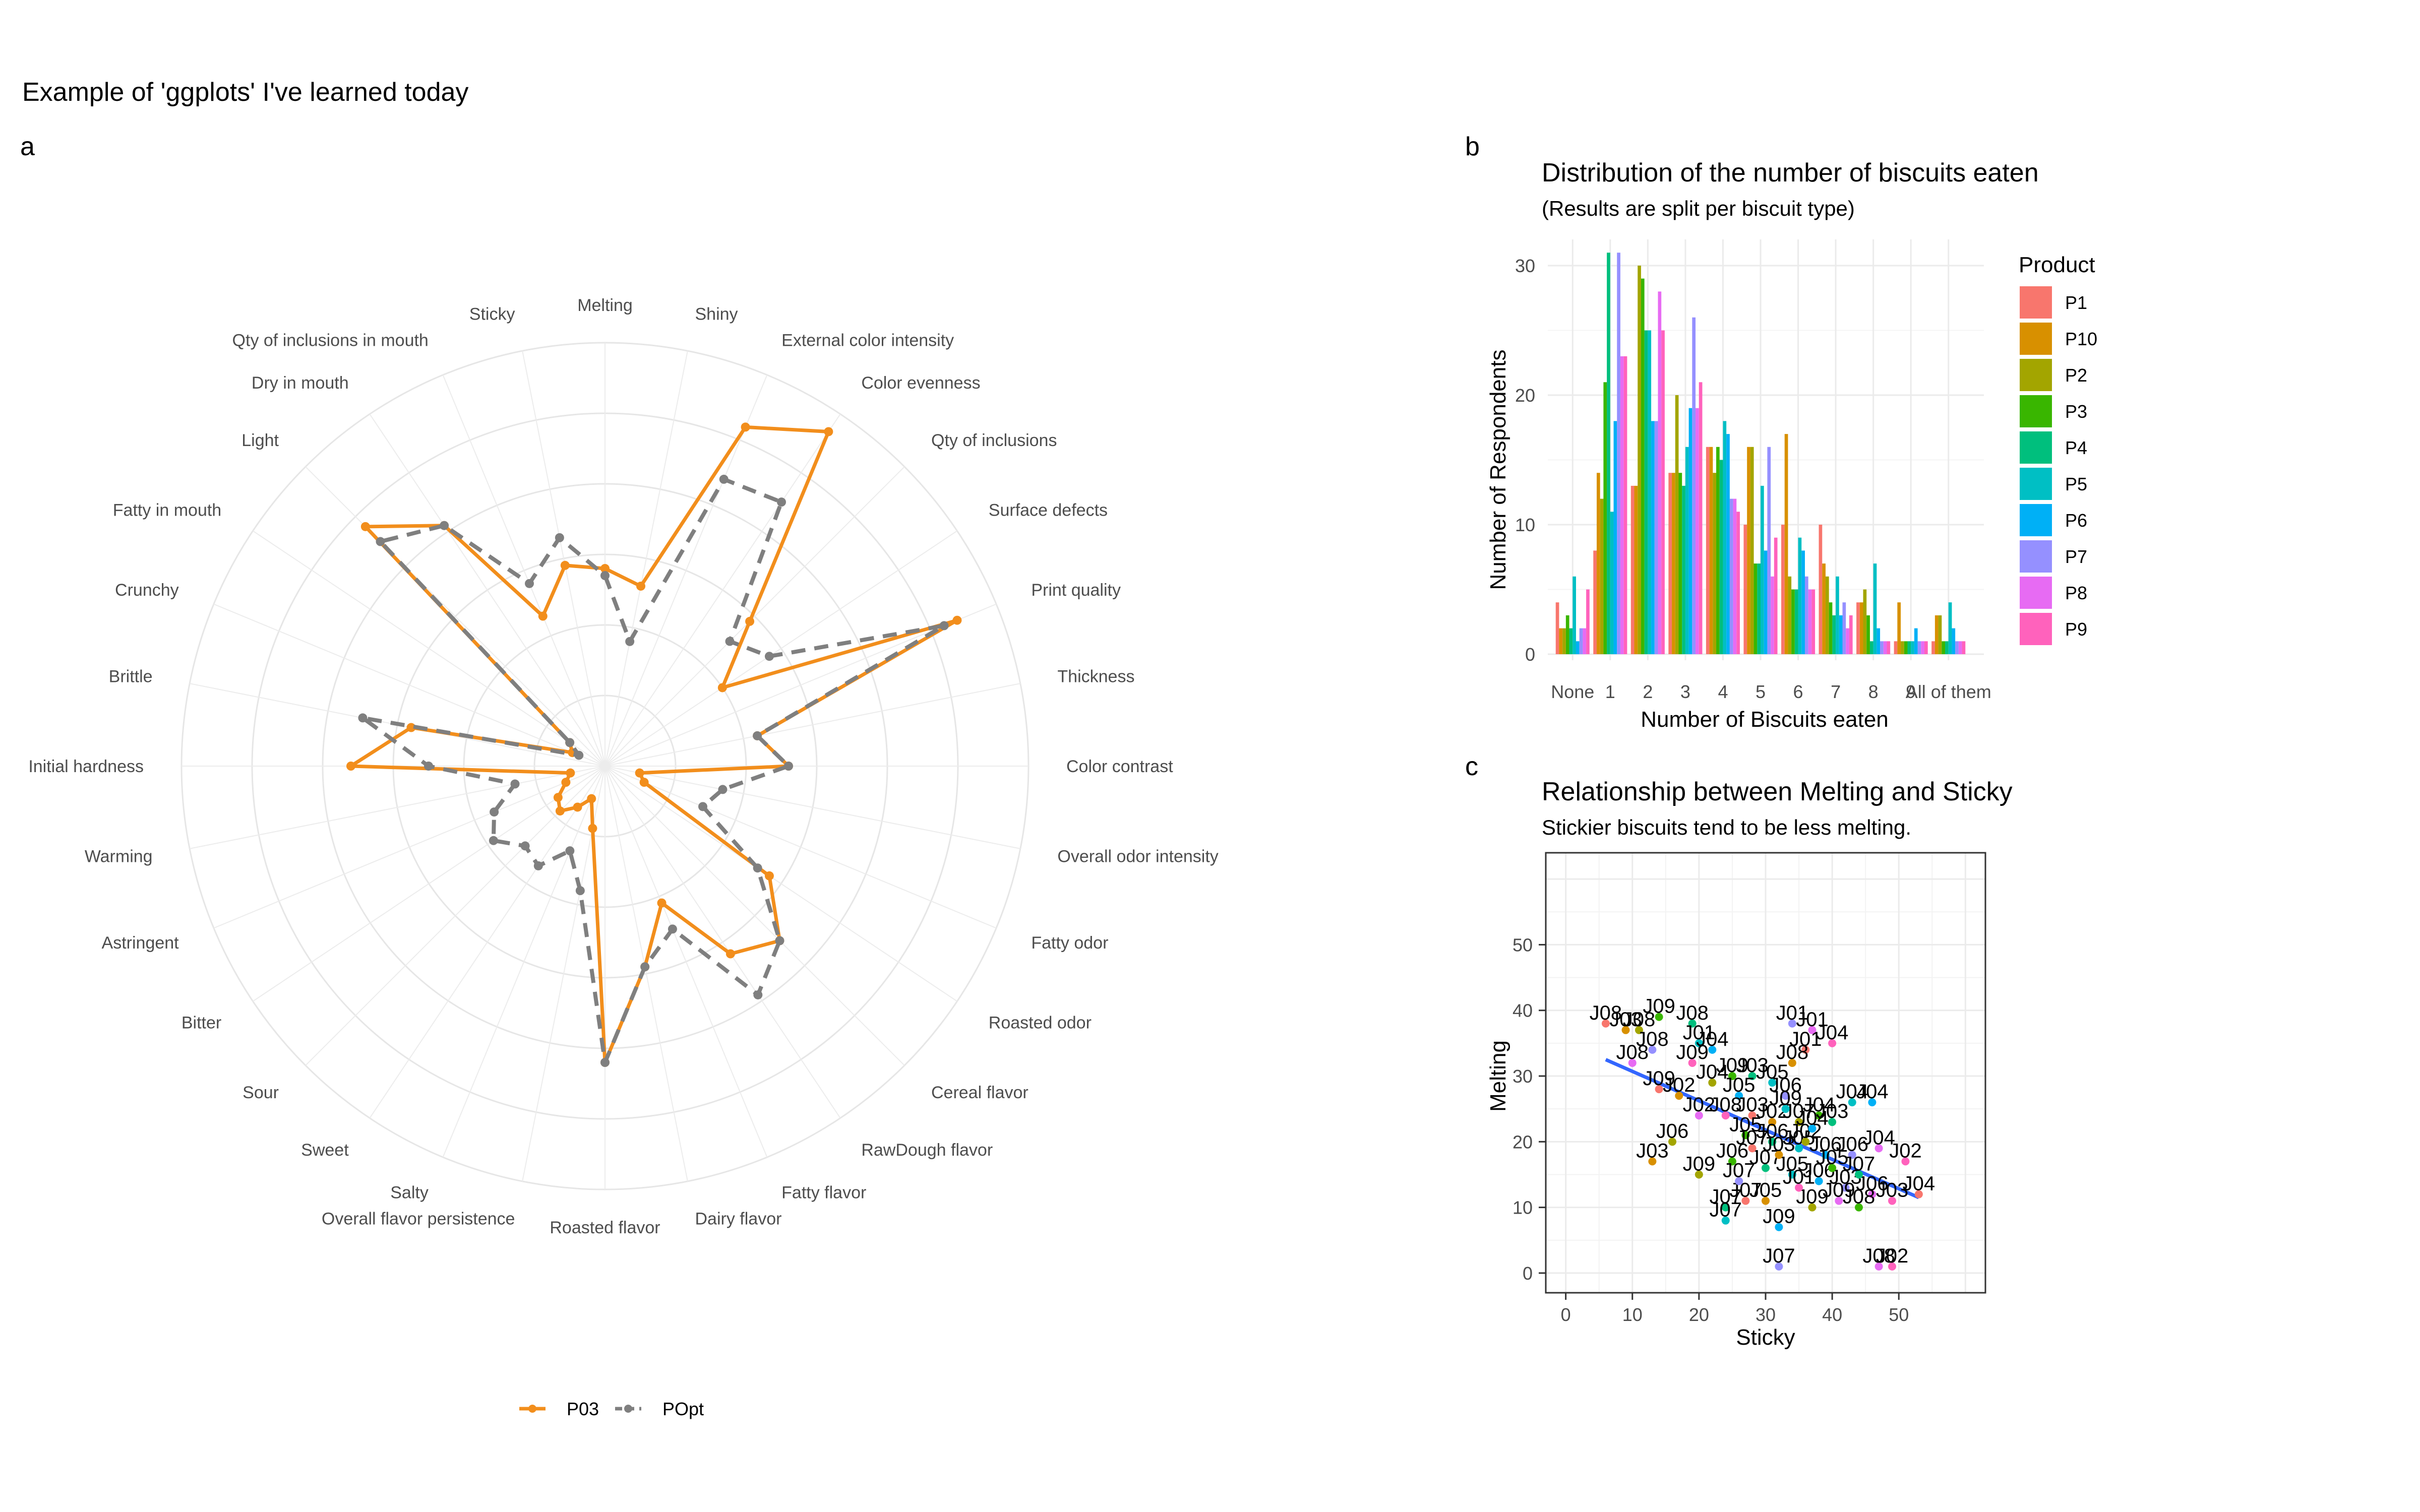 The height and width of the screenshot is (1512, 2420). What do you see at coordinates (2036, 303) in the screenshot?
I see `bar-legend-key-P1` at bounding box center [2036, 303].